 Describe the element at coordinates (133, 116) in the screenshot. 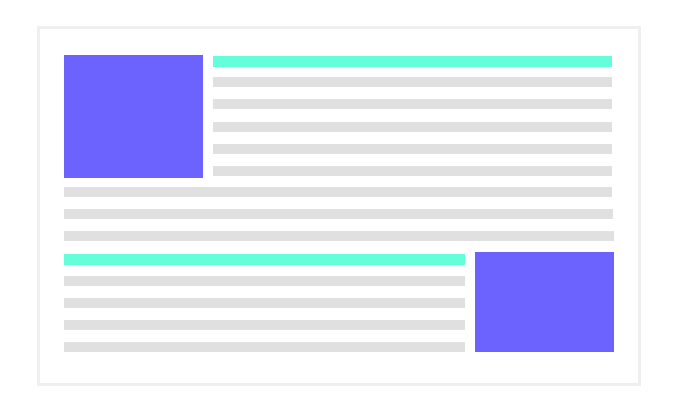

I see `image-placeholder-top-left` at that location.